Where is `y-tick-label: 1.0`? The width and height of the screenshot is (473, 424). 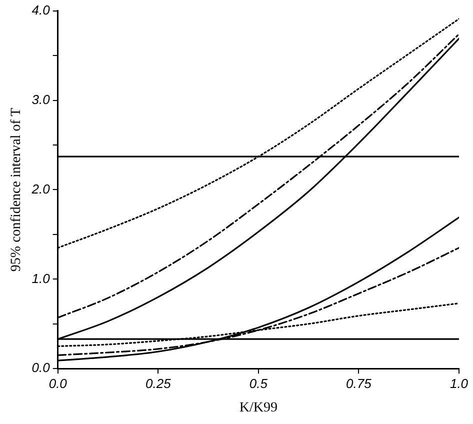 y-tick-label: 1.0 is located at coordinates (41, 278).